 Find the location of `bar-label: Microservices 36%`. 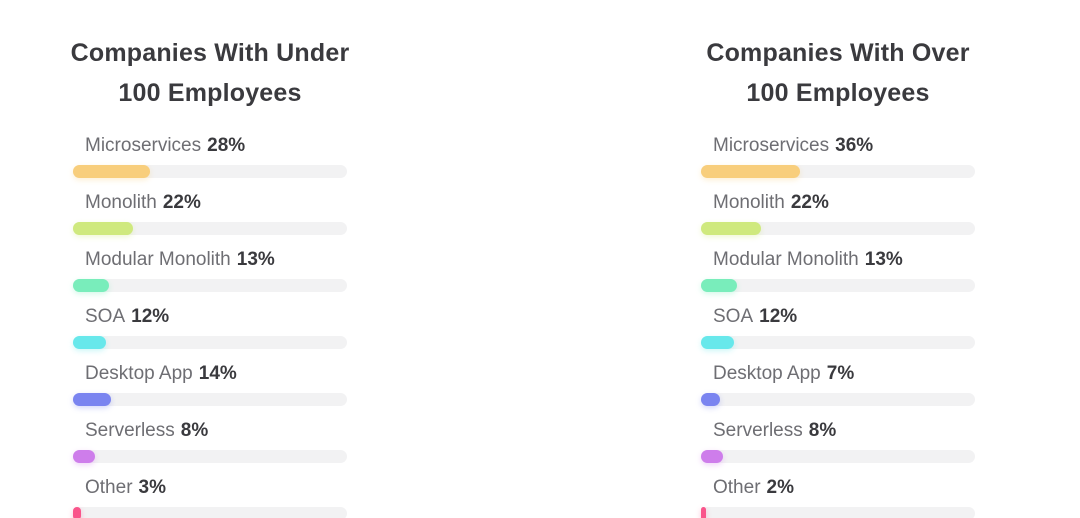

bar-label: Microservices 36% is located at coordinates (838, 146).